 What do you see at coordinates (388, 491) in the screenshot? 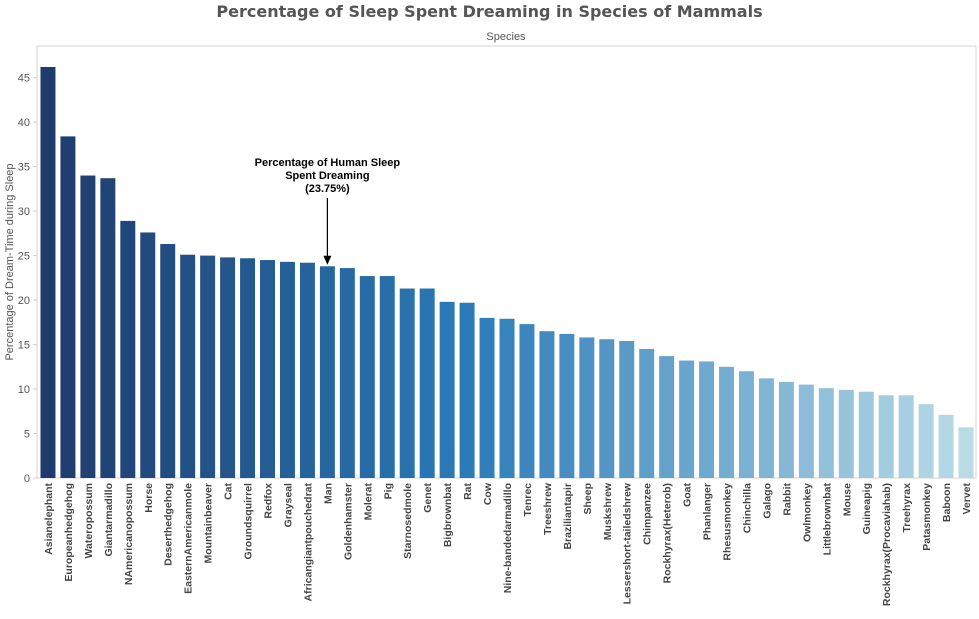
I see `category-label: Pig` at bounding box center [388, 491].